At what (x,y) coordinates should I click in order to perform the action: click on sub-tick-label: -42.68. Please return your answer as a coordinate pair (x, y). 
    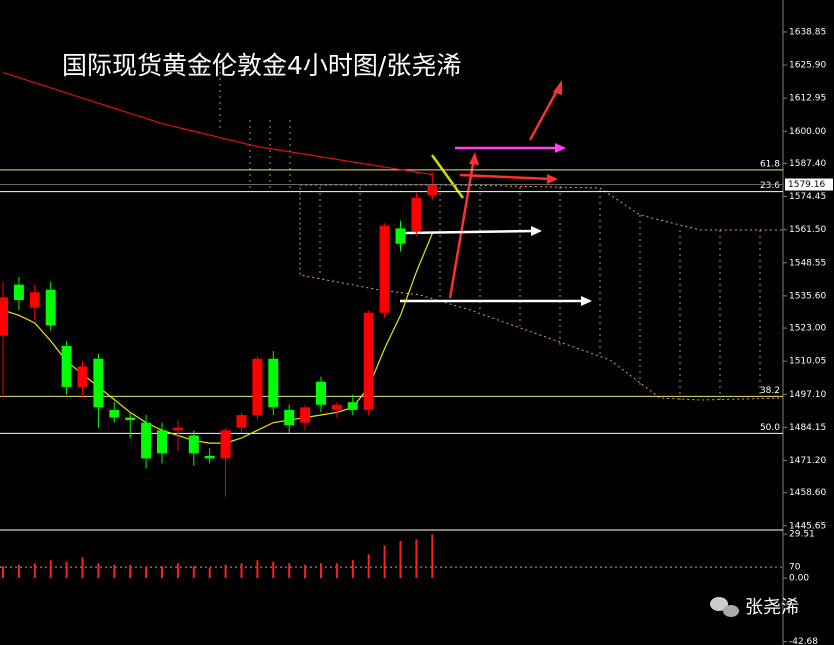
    Looking at the image, I should click on (803, 641).